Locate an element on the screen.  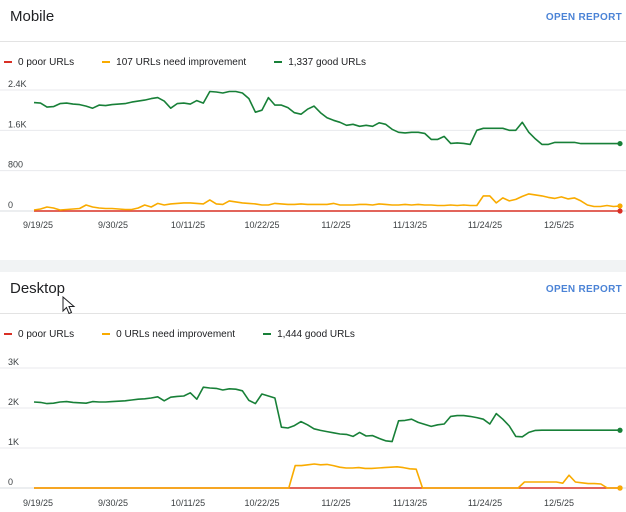
desktop-x-tick-label: 10/11/25 is located at coordinates (188, 503).